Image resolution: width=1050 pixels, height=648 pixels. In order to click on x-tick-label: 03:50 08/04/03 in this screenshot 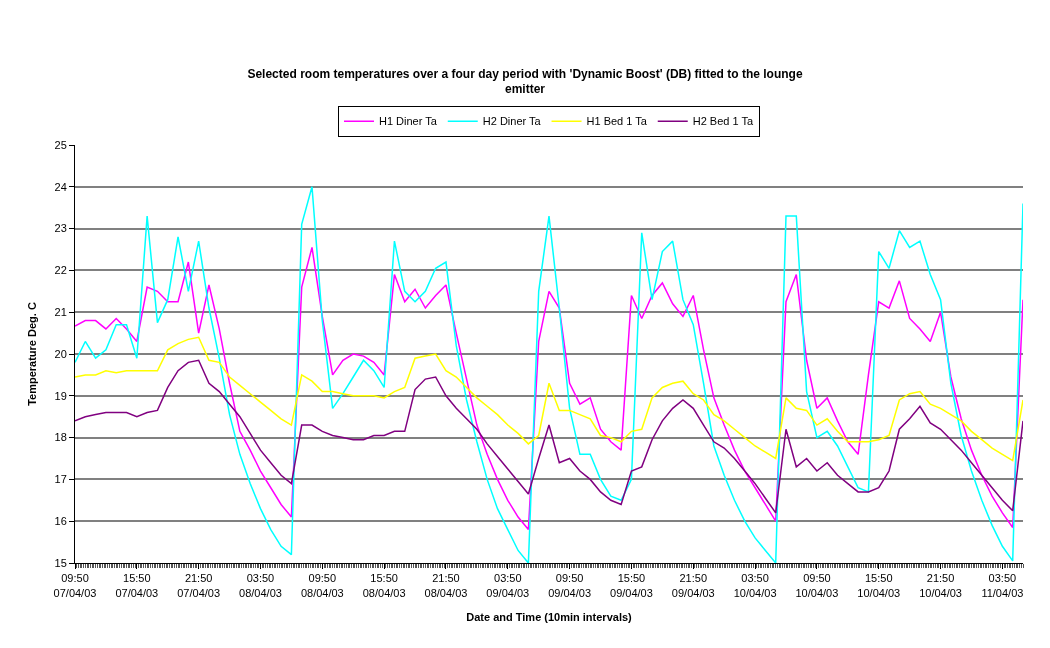, I will do `click(260, 585)`.